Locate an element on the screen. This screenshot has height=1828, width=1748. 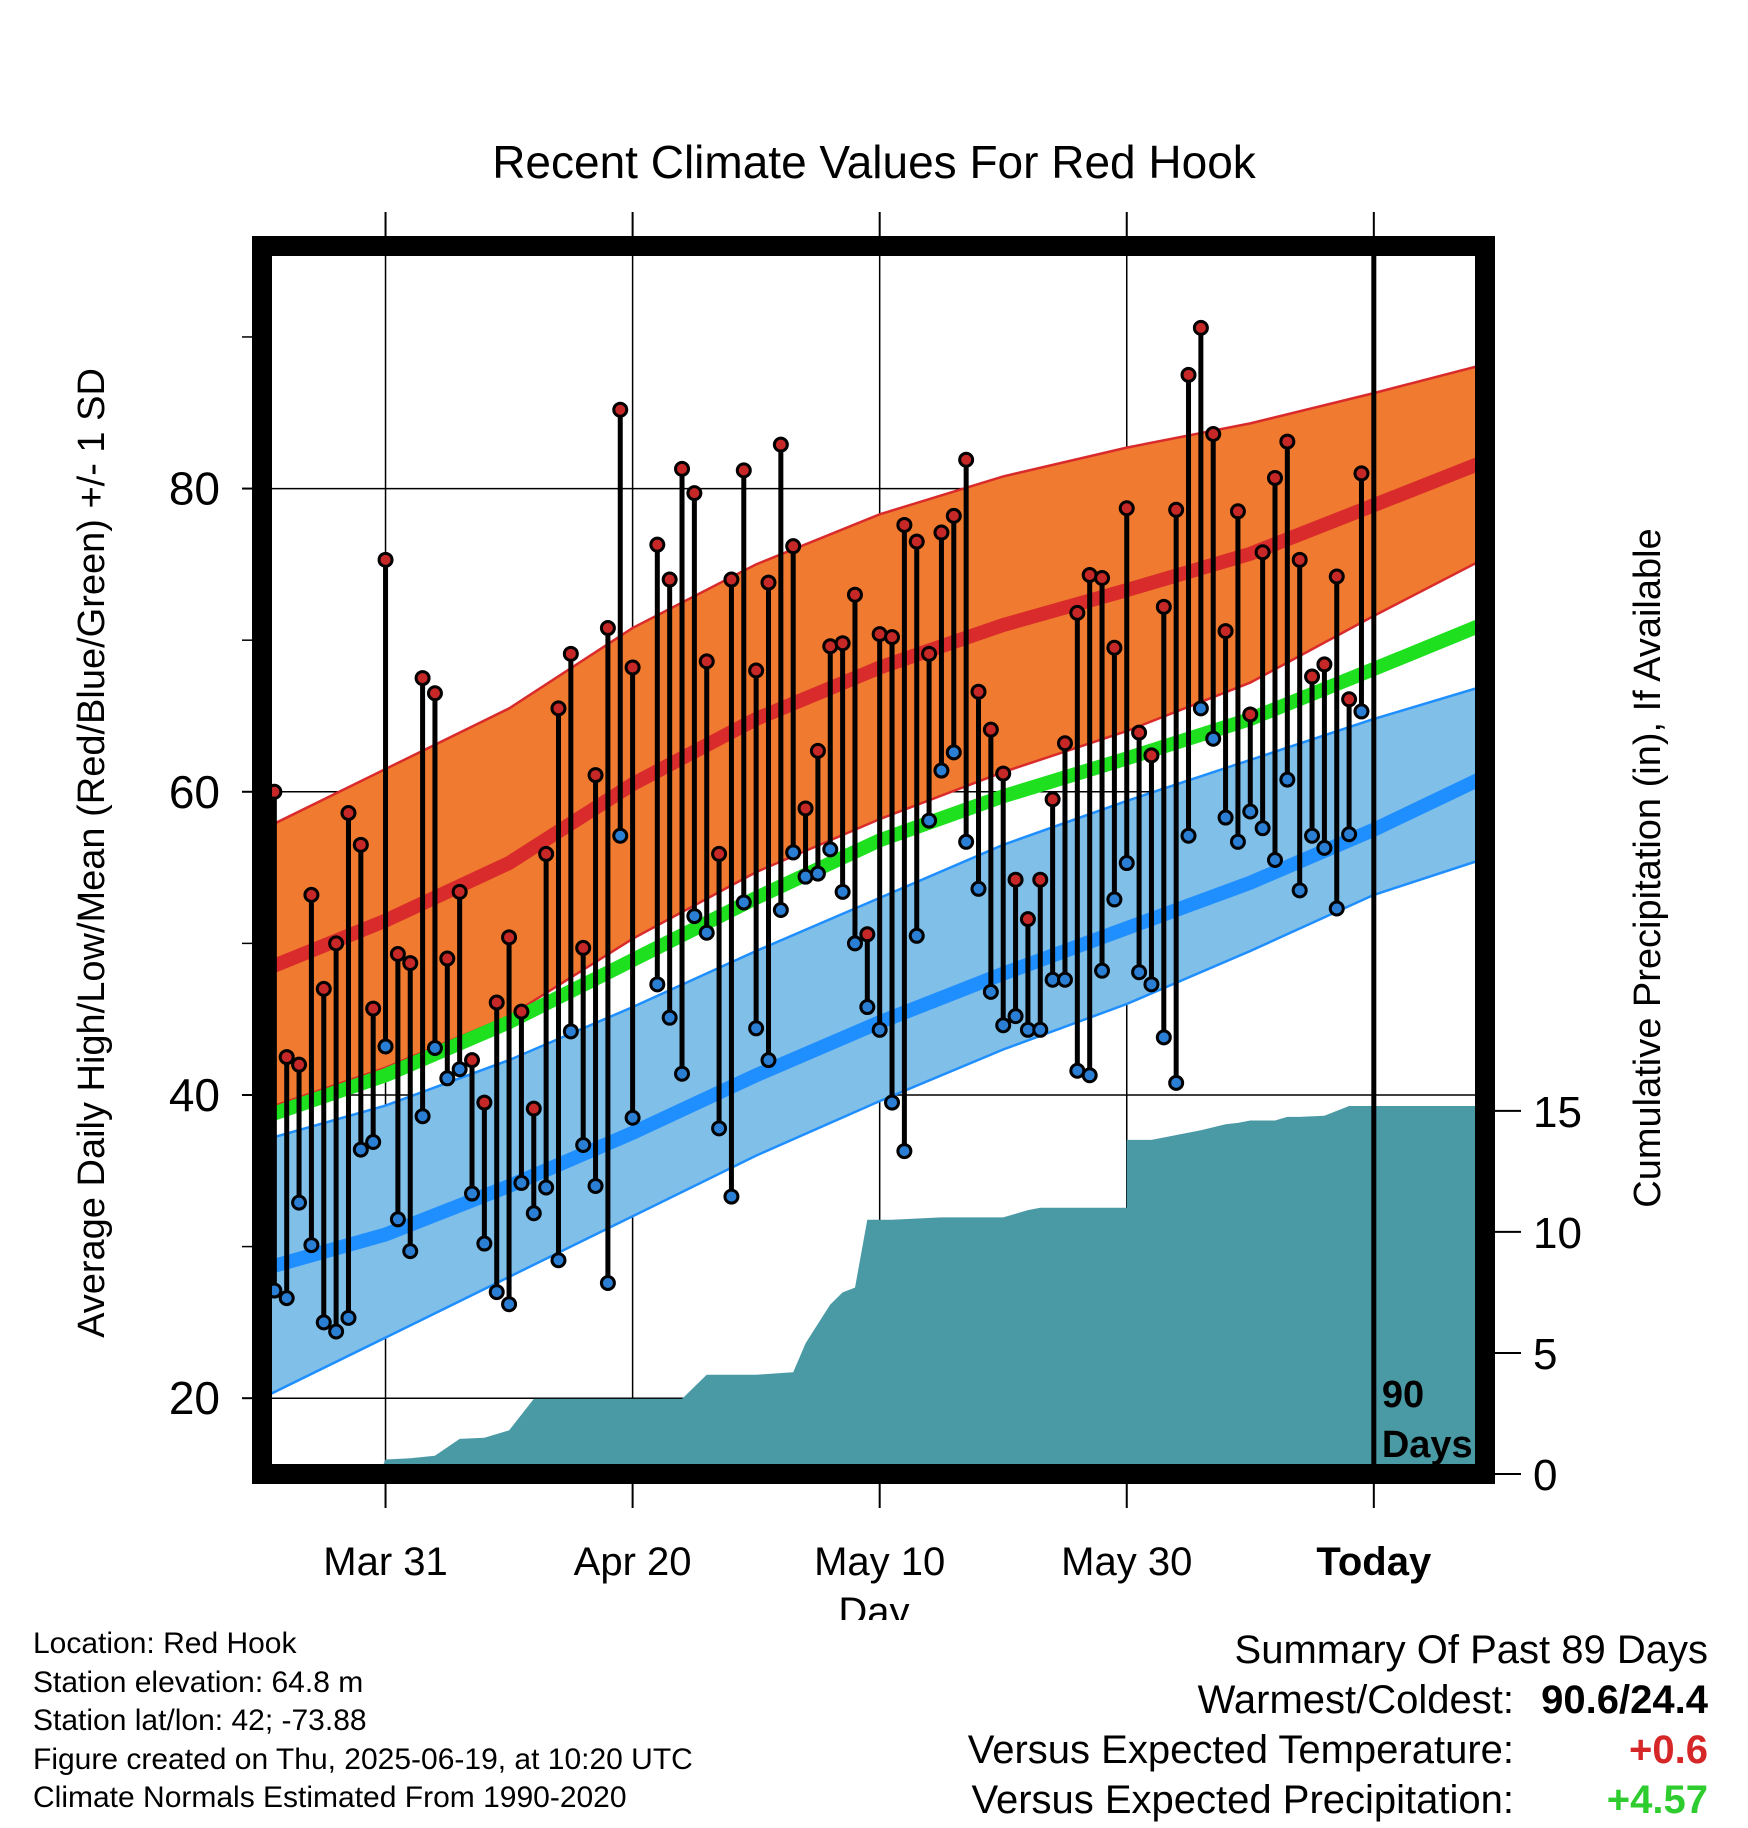
y2-tick-label: 5 is located at coordinates (1545, 1354).